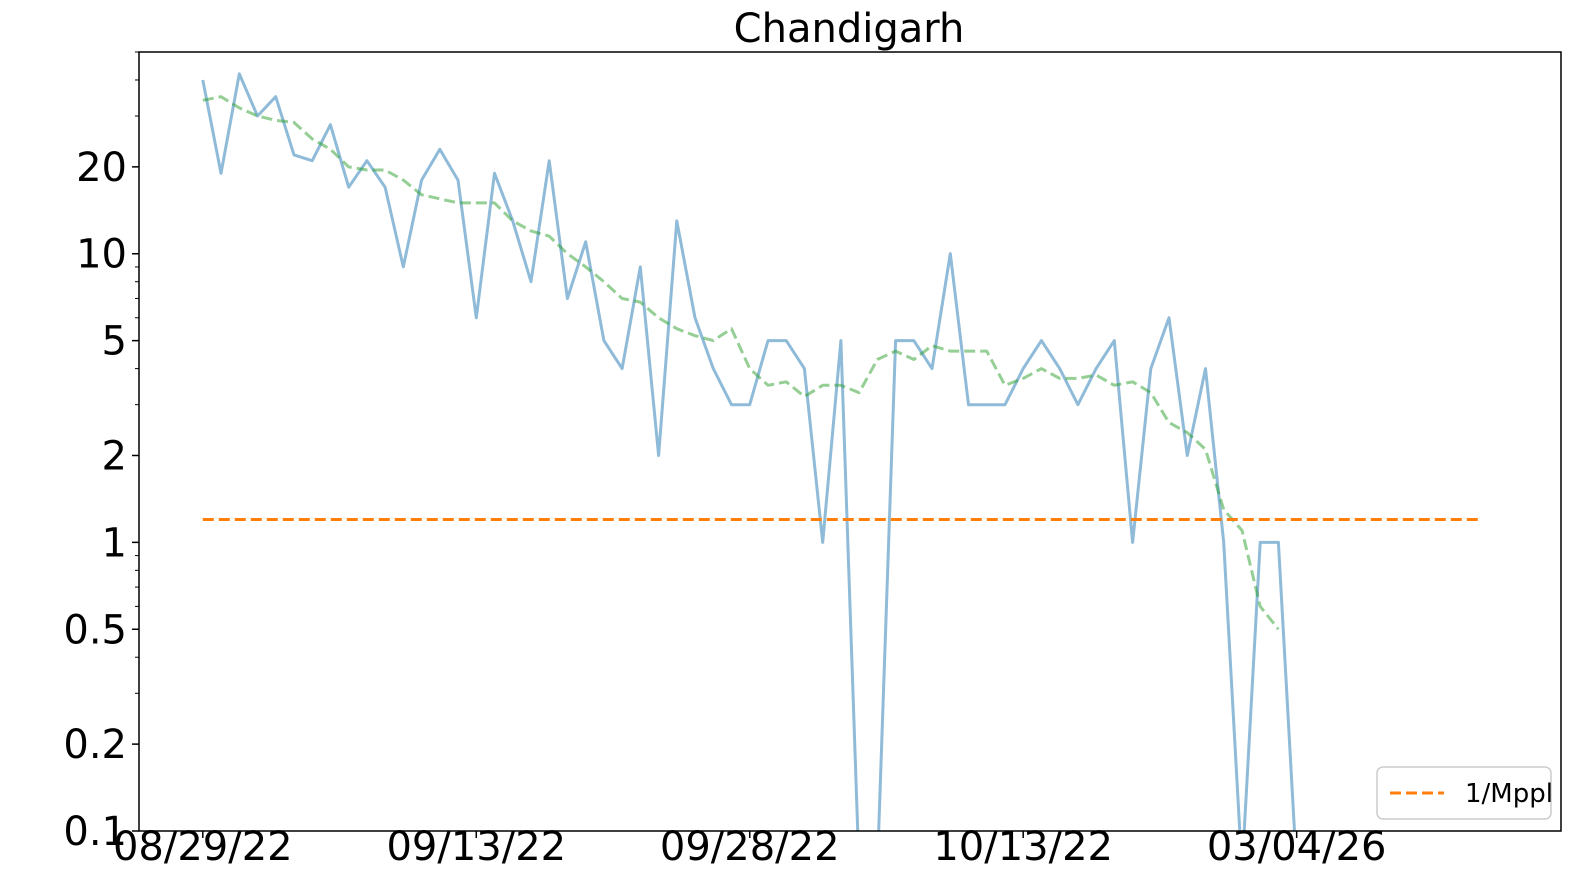  I want to click on y-tick-label: 0.1, so click(95, 832).